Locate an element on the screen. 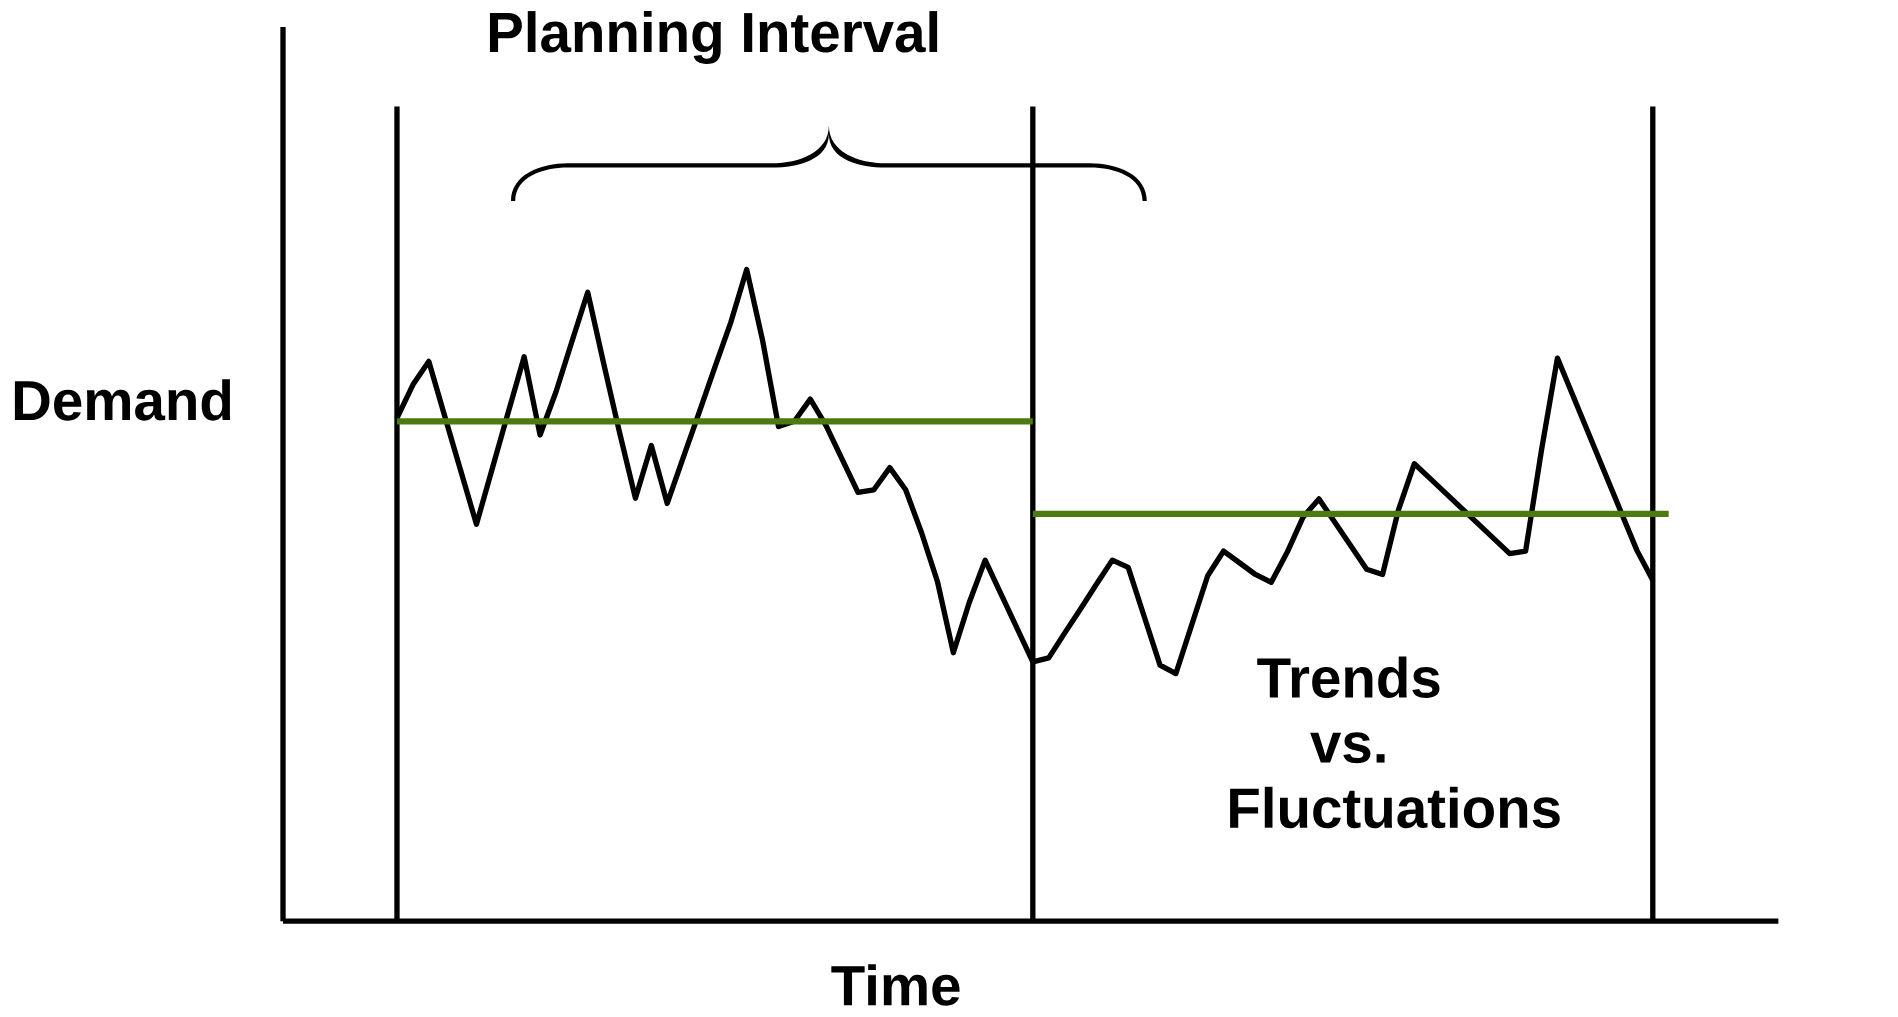 This screenshot has height=1017, width=1898. annotation: Trends vs. Fluctuations is located at coordinates (1395, 742).